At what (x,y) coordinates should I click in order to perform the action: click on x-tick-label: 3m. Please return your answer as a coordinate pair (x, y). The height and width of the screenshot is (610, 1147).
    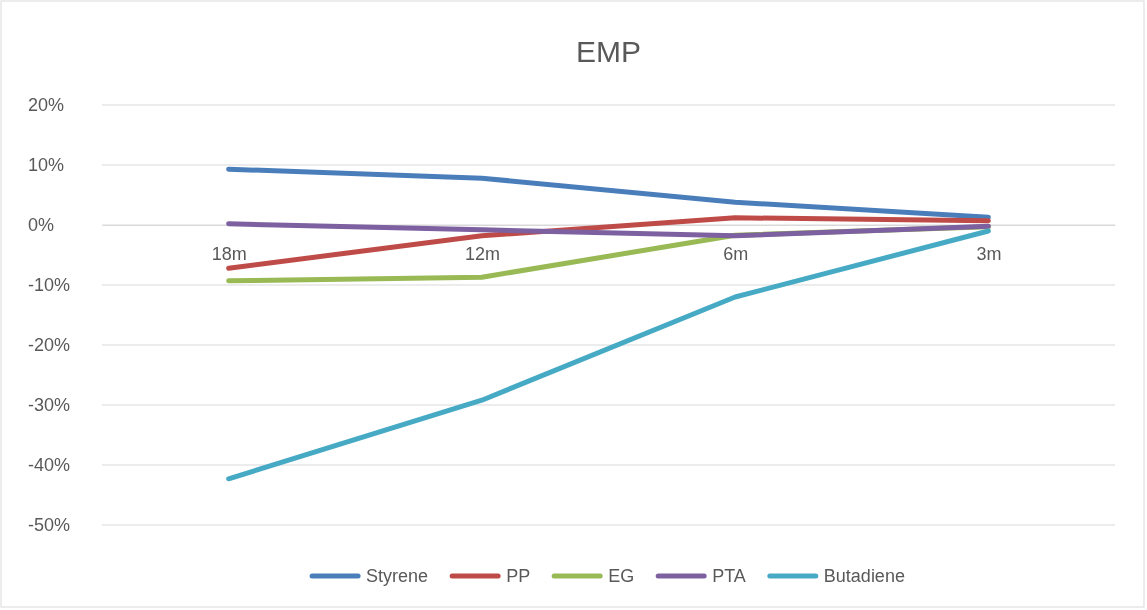
    Looking at the image, I should click on (989, 253).